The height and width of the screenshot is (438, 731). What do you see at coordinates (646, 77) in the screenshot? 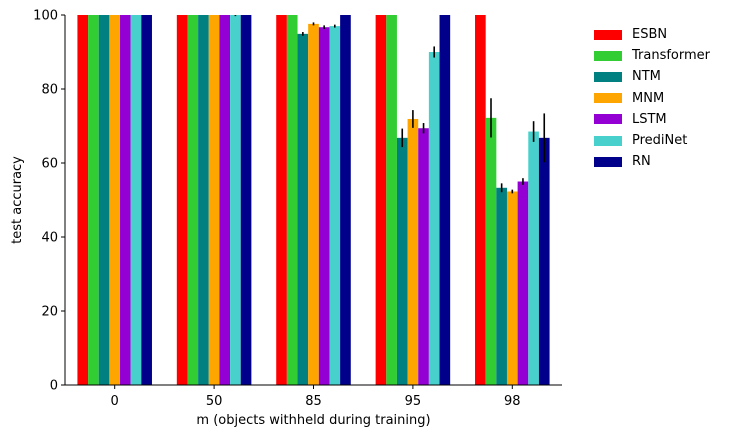
I see `legend-label: NTM` at bounding box center [646, 77].